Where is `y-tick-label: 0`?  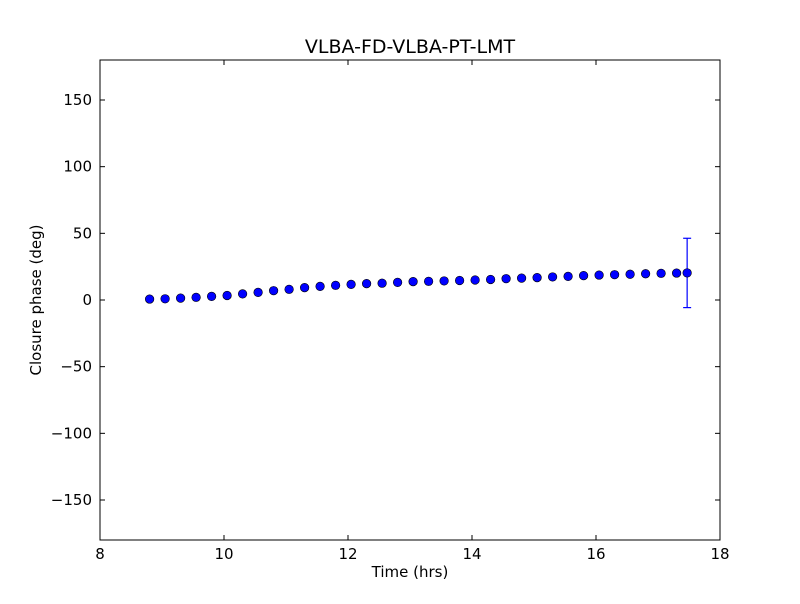
y-tick-label: 0 is located at coordinates (87, 300).